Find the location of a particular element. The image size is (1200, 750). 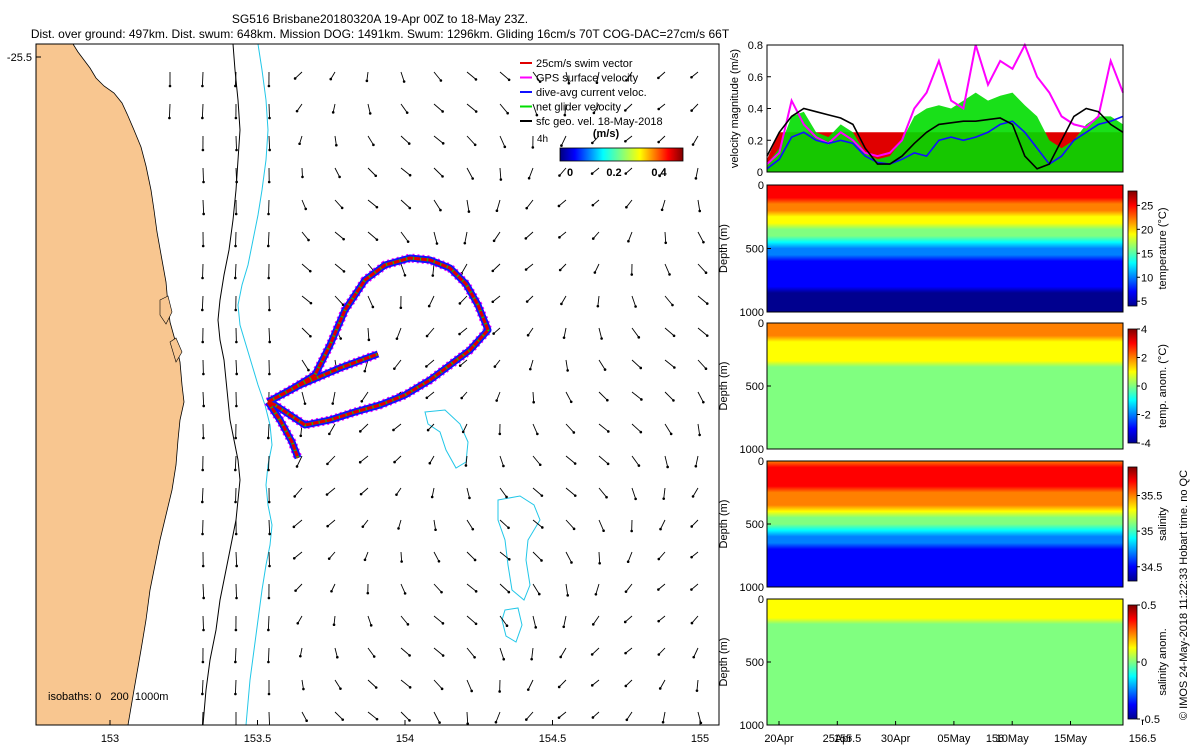

net-speed-area is located at coordinates (945, 132).